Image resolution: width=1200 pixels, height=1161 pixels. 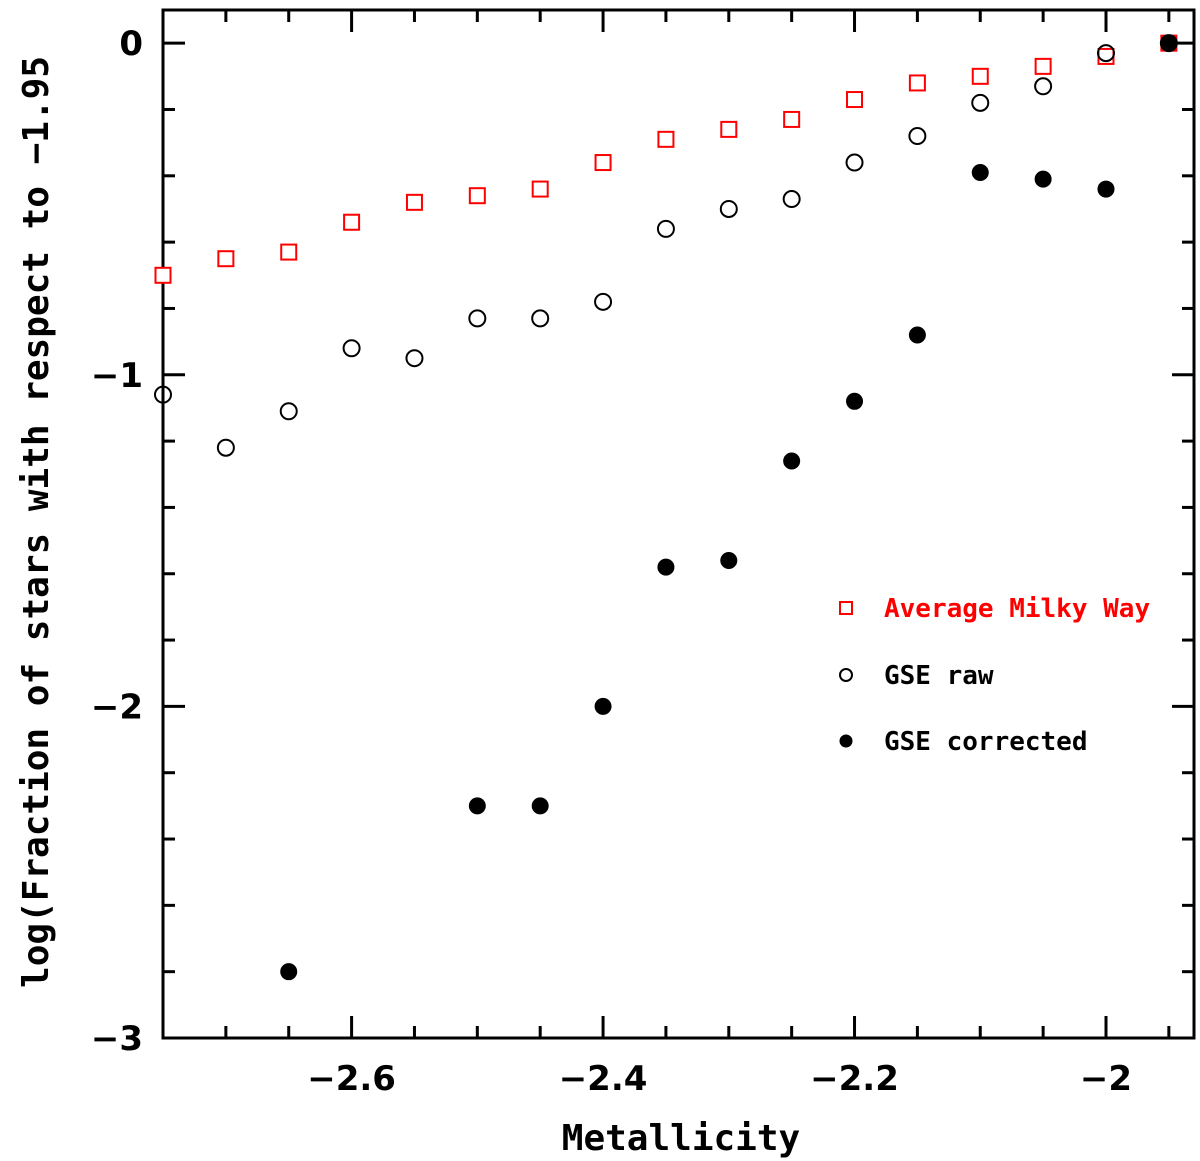 I want to click on x-tick-label: −2, so click(x=1106, y=1079).